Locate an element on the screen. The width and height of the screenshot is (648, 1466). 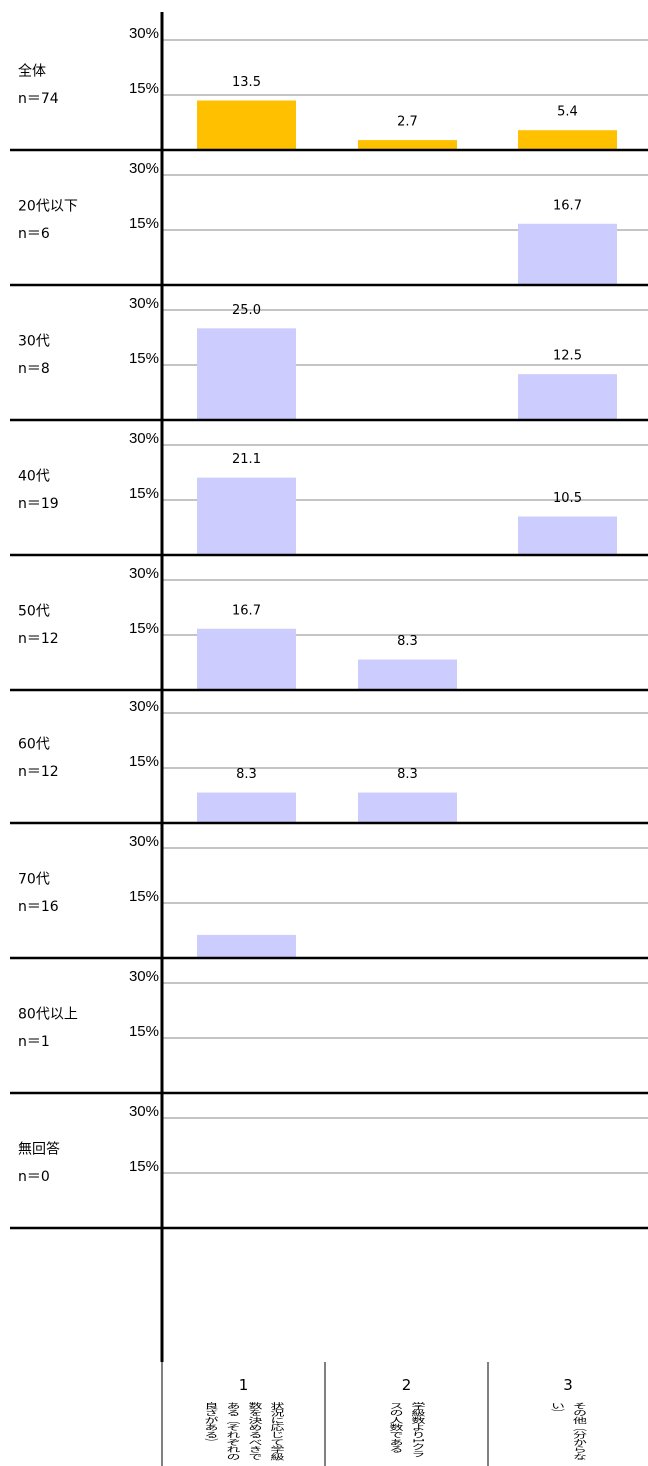
category-description: その他（分からない） is located at coordinates (568, 1431).